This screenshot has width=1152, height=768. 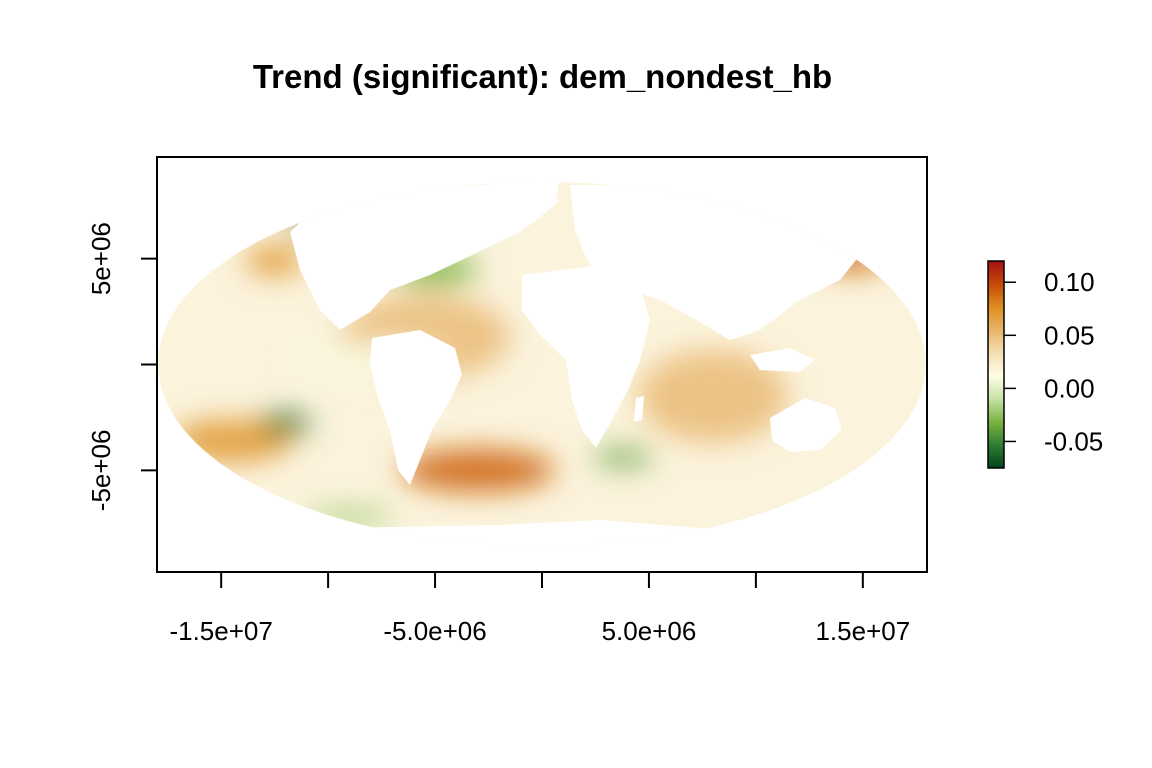 I want to click on y-tick-label: -5e+06, so click(x=101, y=471).